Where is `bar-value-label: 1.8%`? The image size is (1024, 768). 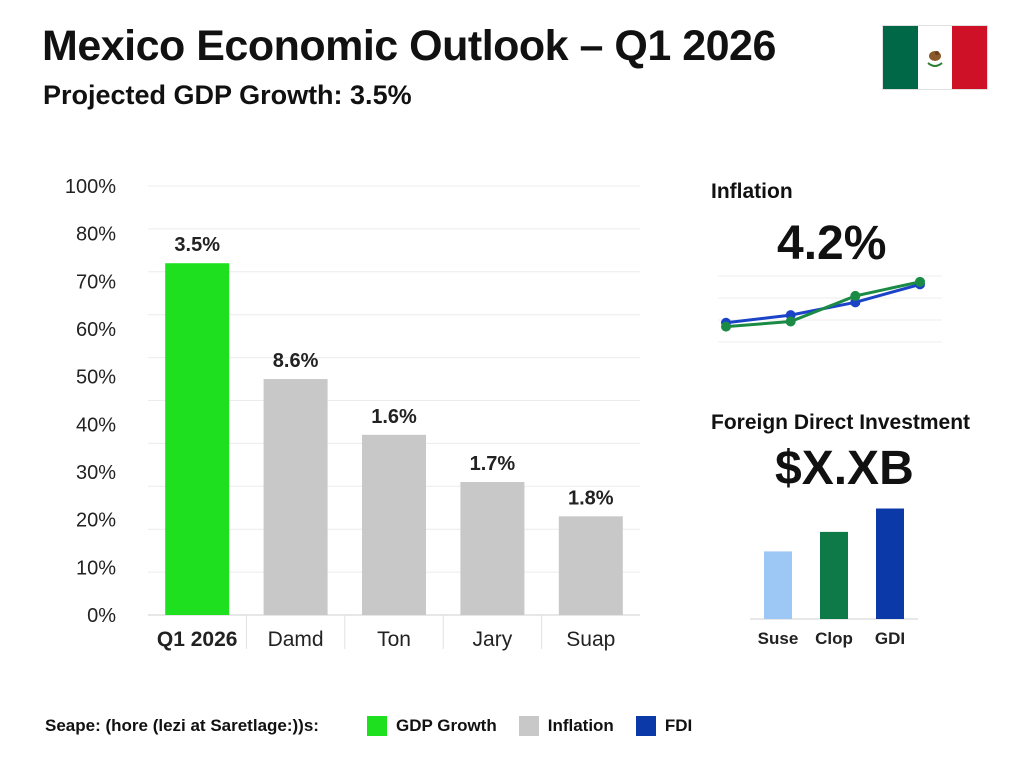
bar-value-label: 1.8% is located at coordinates (591, 498).